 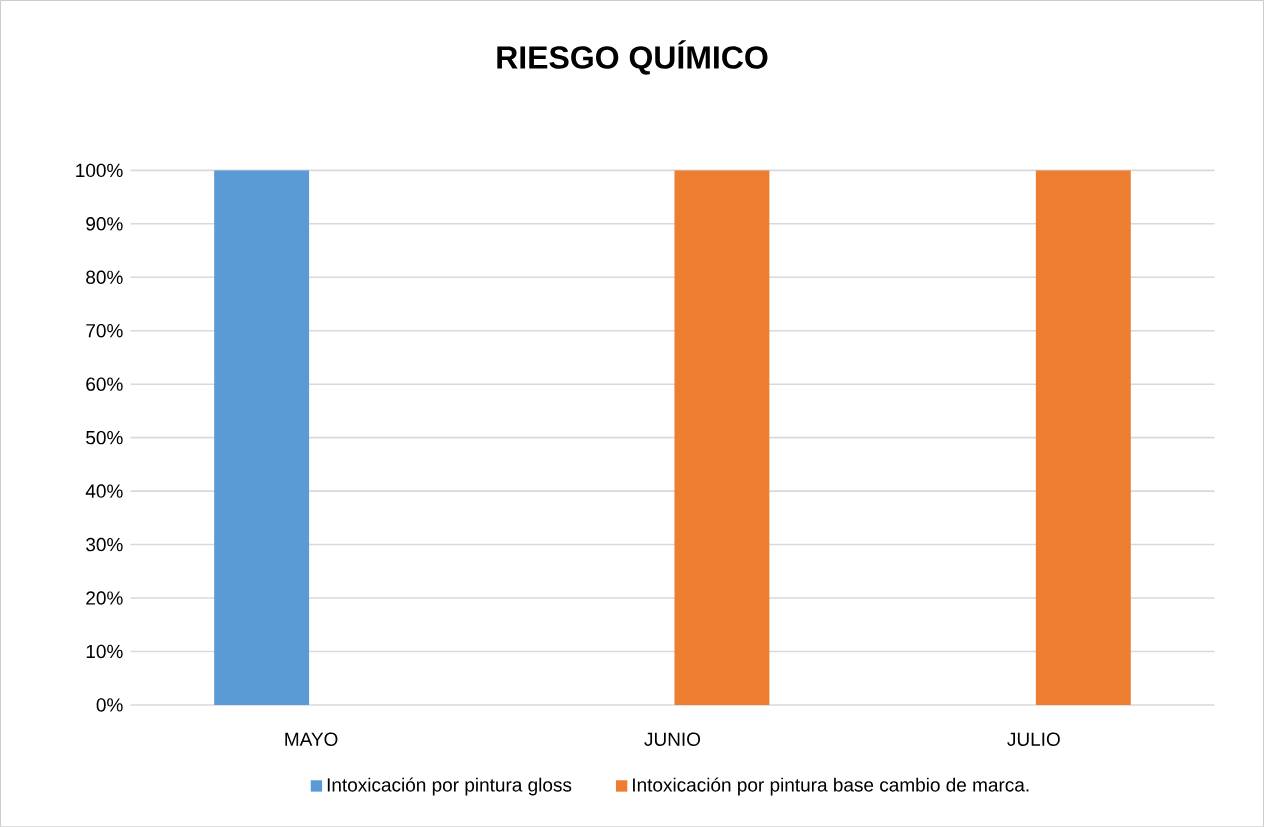 I want to click on legend-label: Intoxicación por pintura gloss, so click(x=449, y=786).